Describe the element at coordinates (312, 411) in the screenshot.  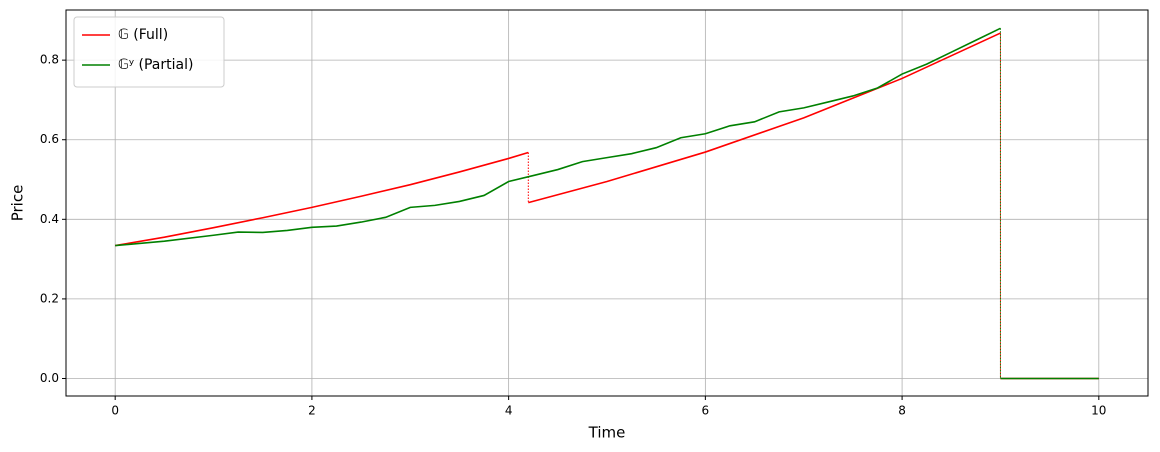
I see `x-tick-label: 2` at that location.